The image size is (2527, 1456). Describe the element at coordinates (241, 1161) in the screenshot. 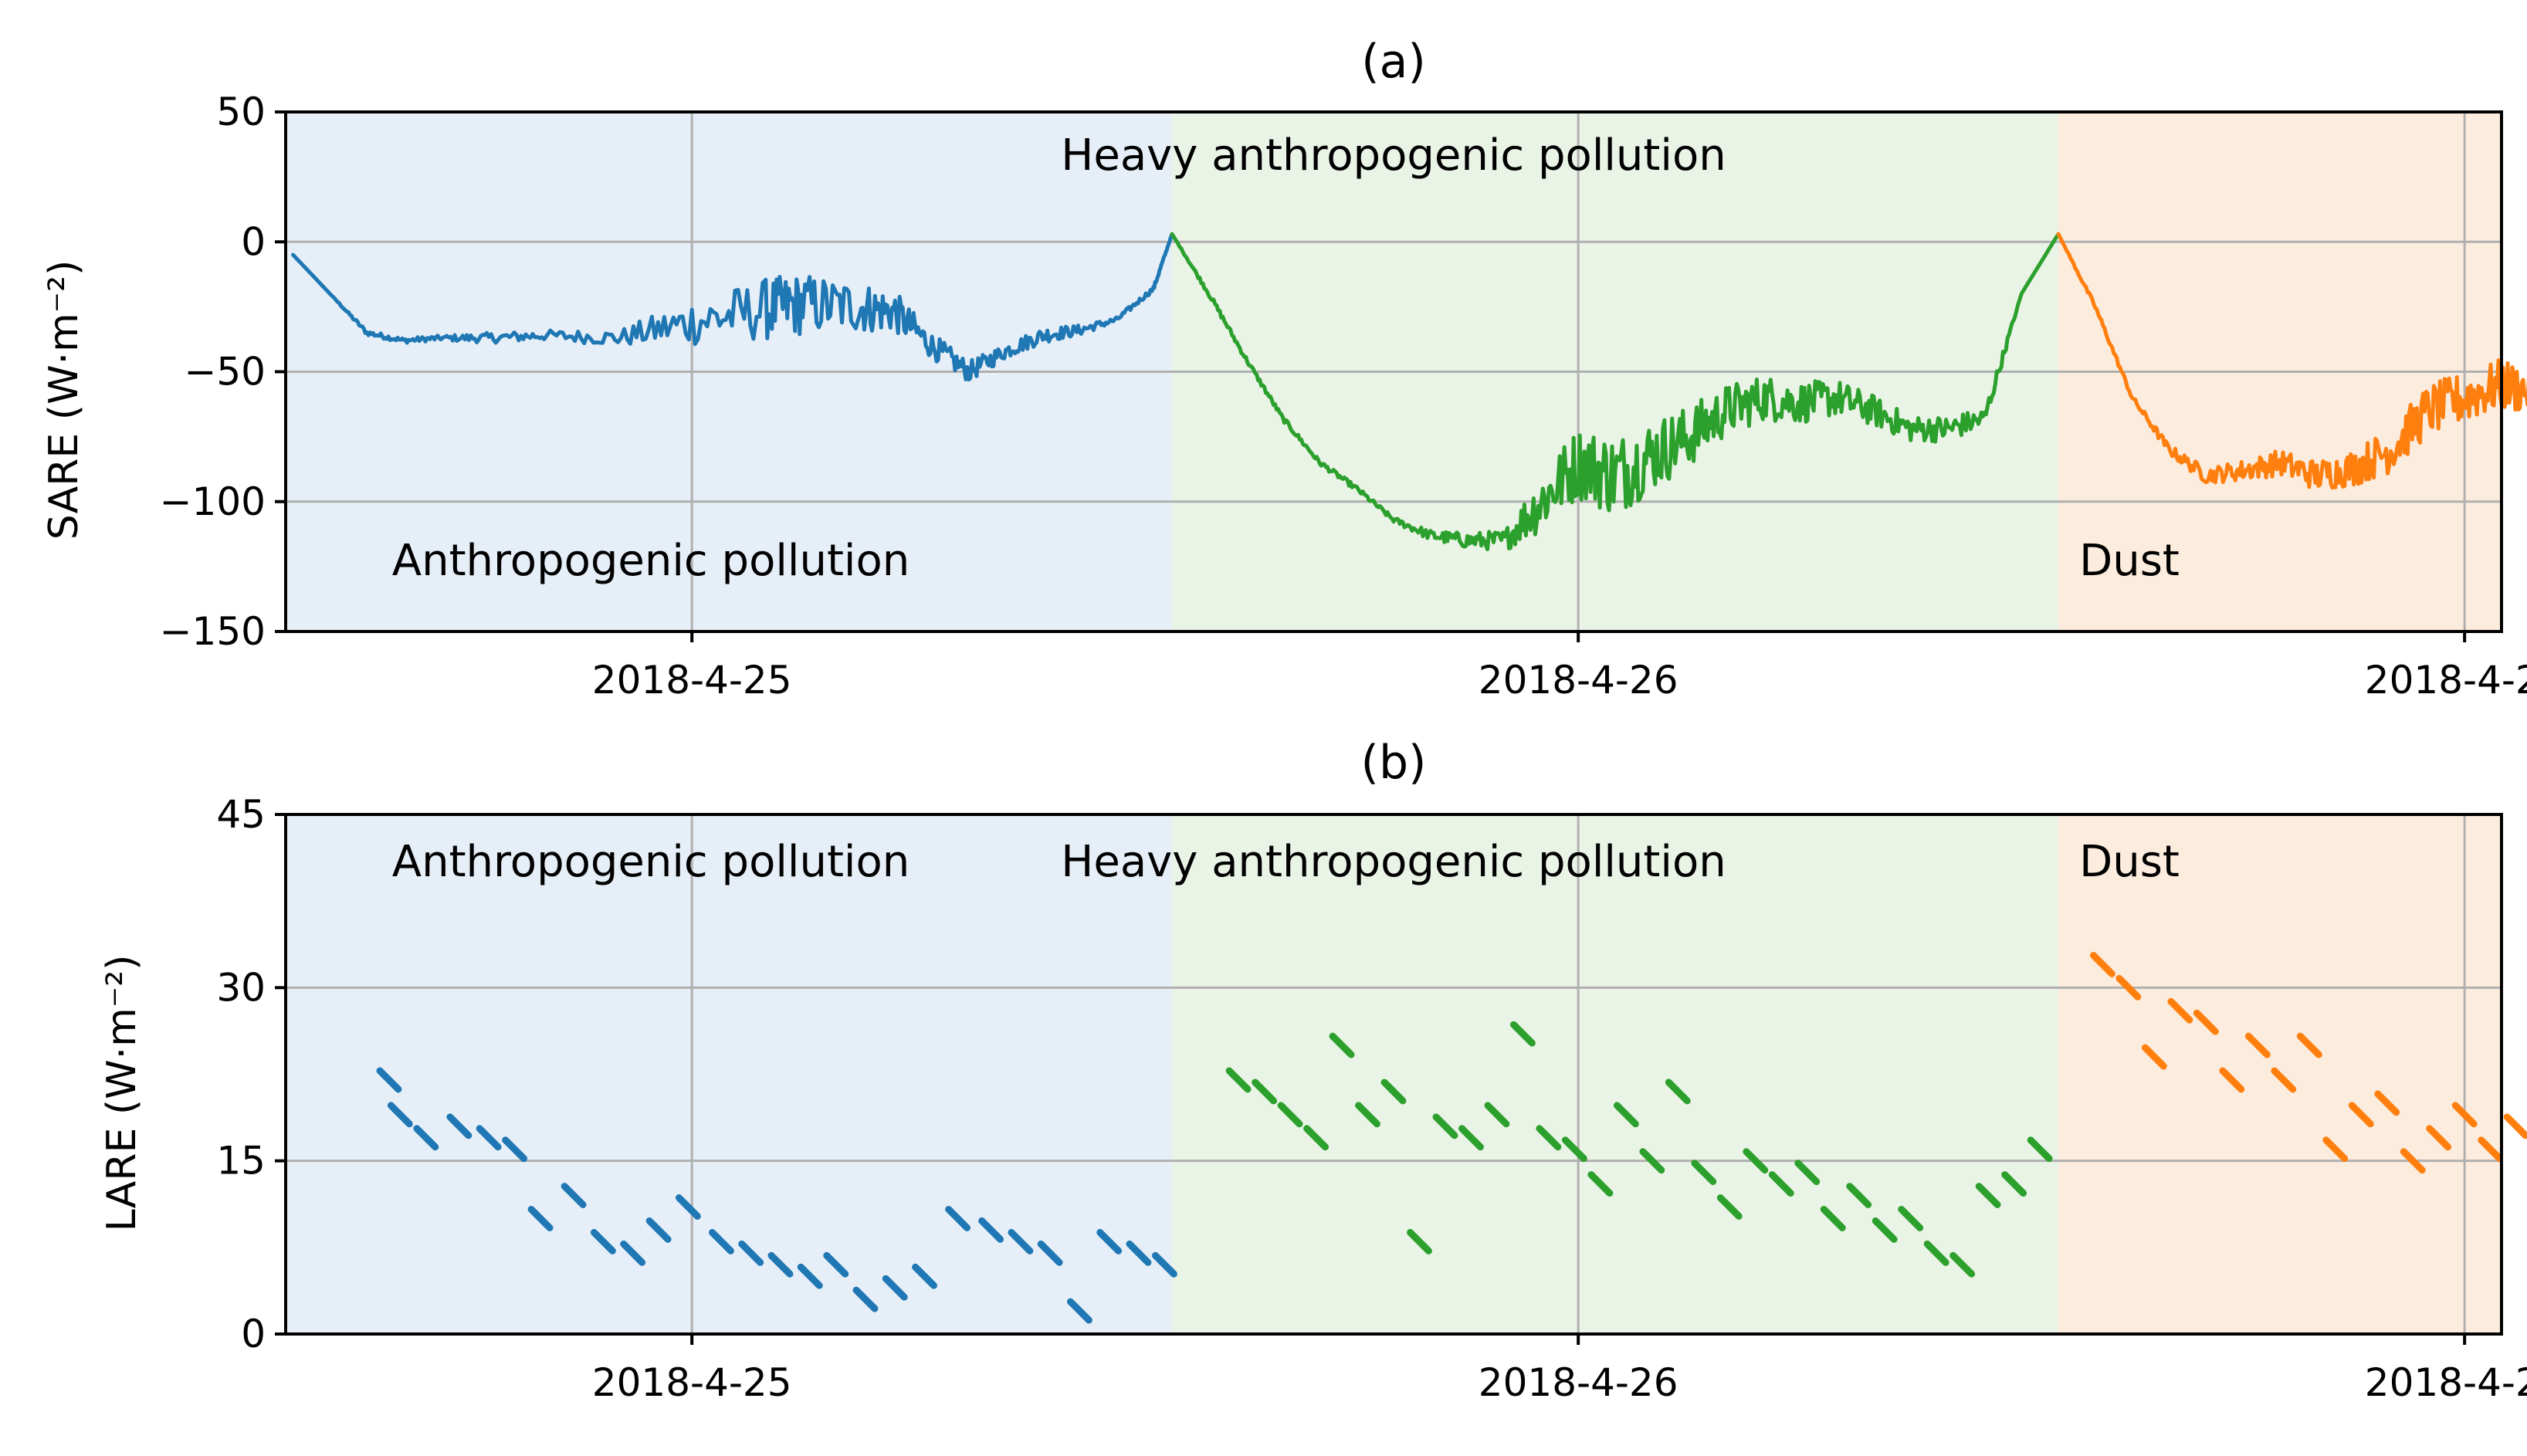

I see `y-tick-label: 15` at that location.